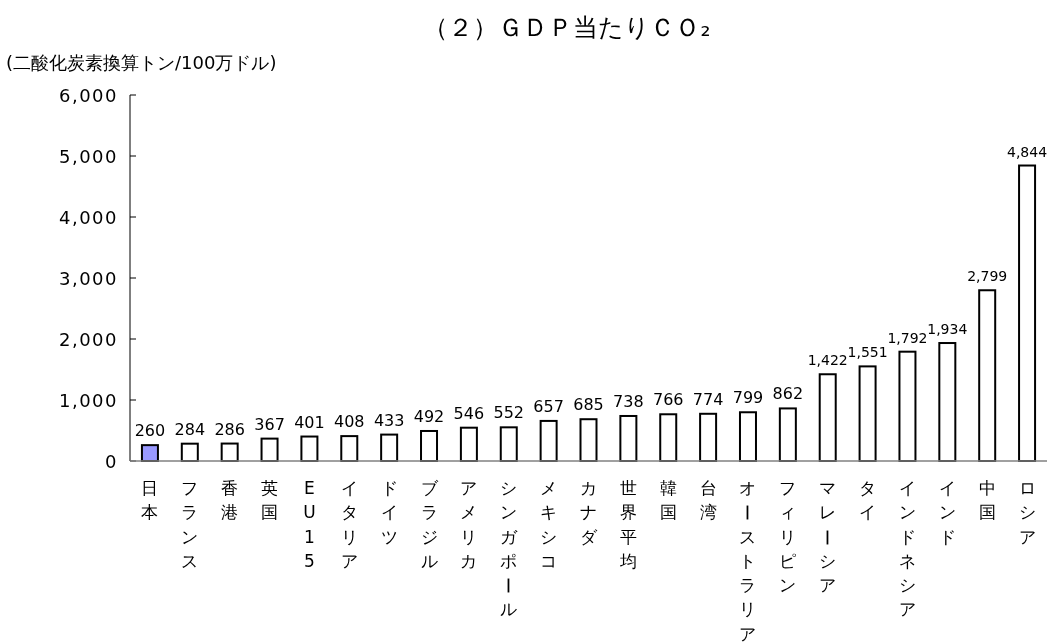 The width and height of the screenshot is (1062, 644). Describe the element at coordinates (987, 276) in the screenshot. I see `data-label: 2,799` at that location.